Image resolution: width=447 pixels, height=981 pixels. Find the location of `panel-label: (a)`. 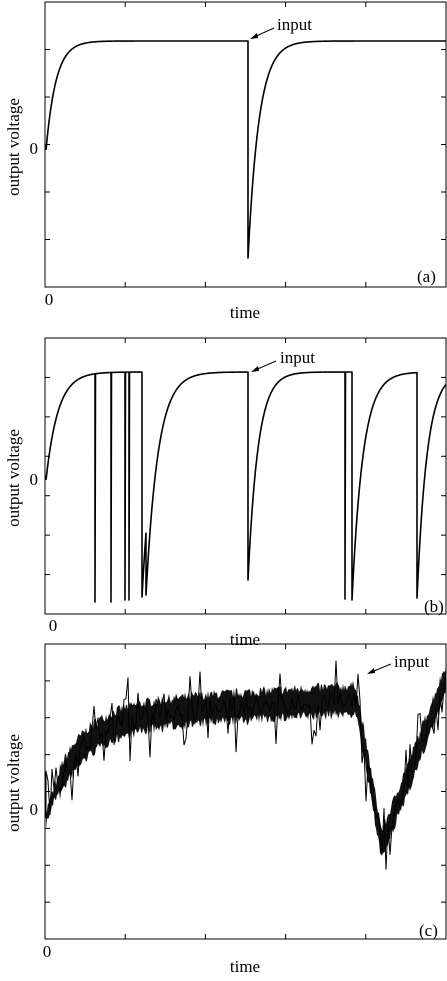

panel-label: (a) is located at coordinates (426, 276).